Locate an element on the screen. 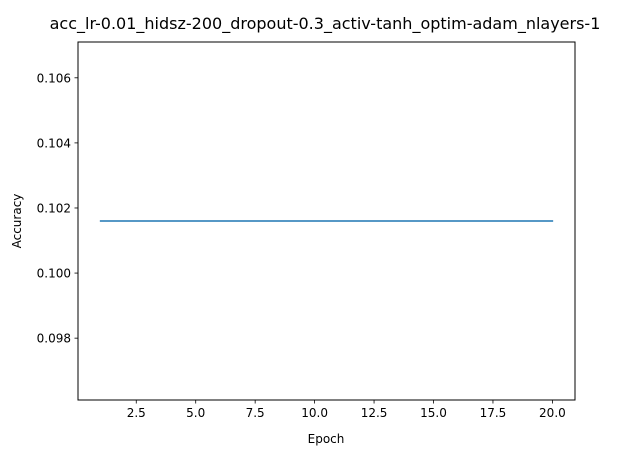 The height and width of the screenshot is (455, 622). x-tick-label: 17.5 is located at coordinates (493, 413).